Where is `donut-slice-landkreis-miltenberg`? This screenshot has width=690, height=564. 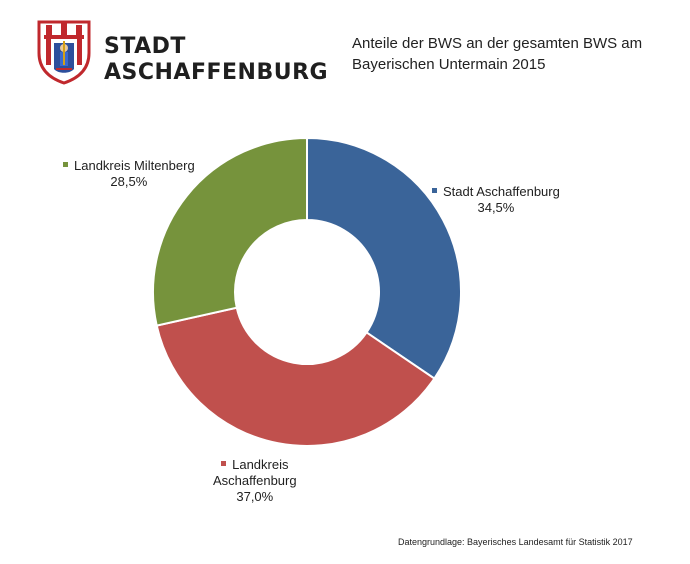 donut-slice-landkreis-miltenberg is located at coordinates (230, 231).